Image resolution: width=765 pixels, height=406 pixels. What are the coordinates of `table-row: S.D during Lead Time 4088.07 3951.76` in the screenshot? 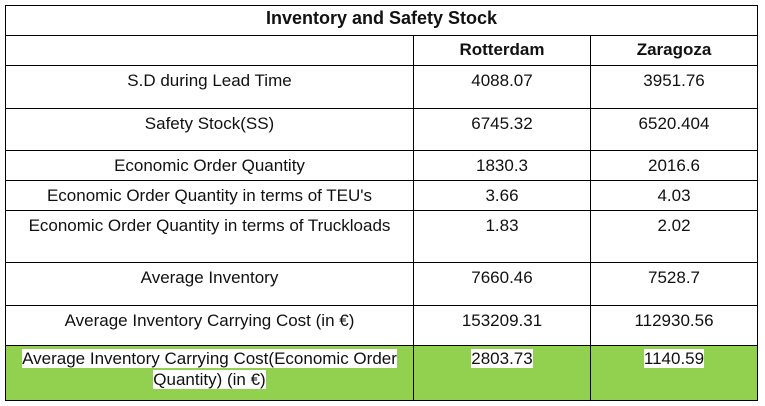 It's located at (382, 87).